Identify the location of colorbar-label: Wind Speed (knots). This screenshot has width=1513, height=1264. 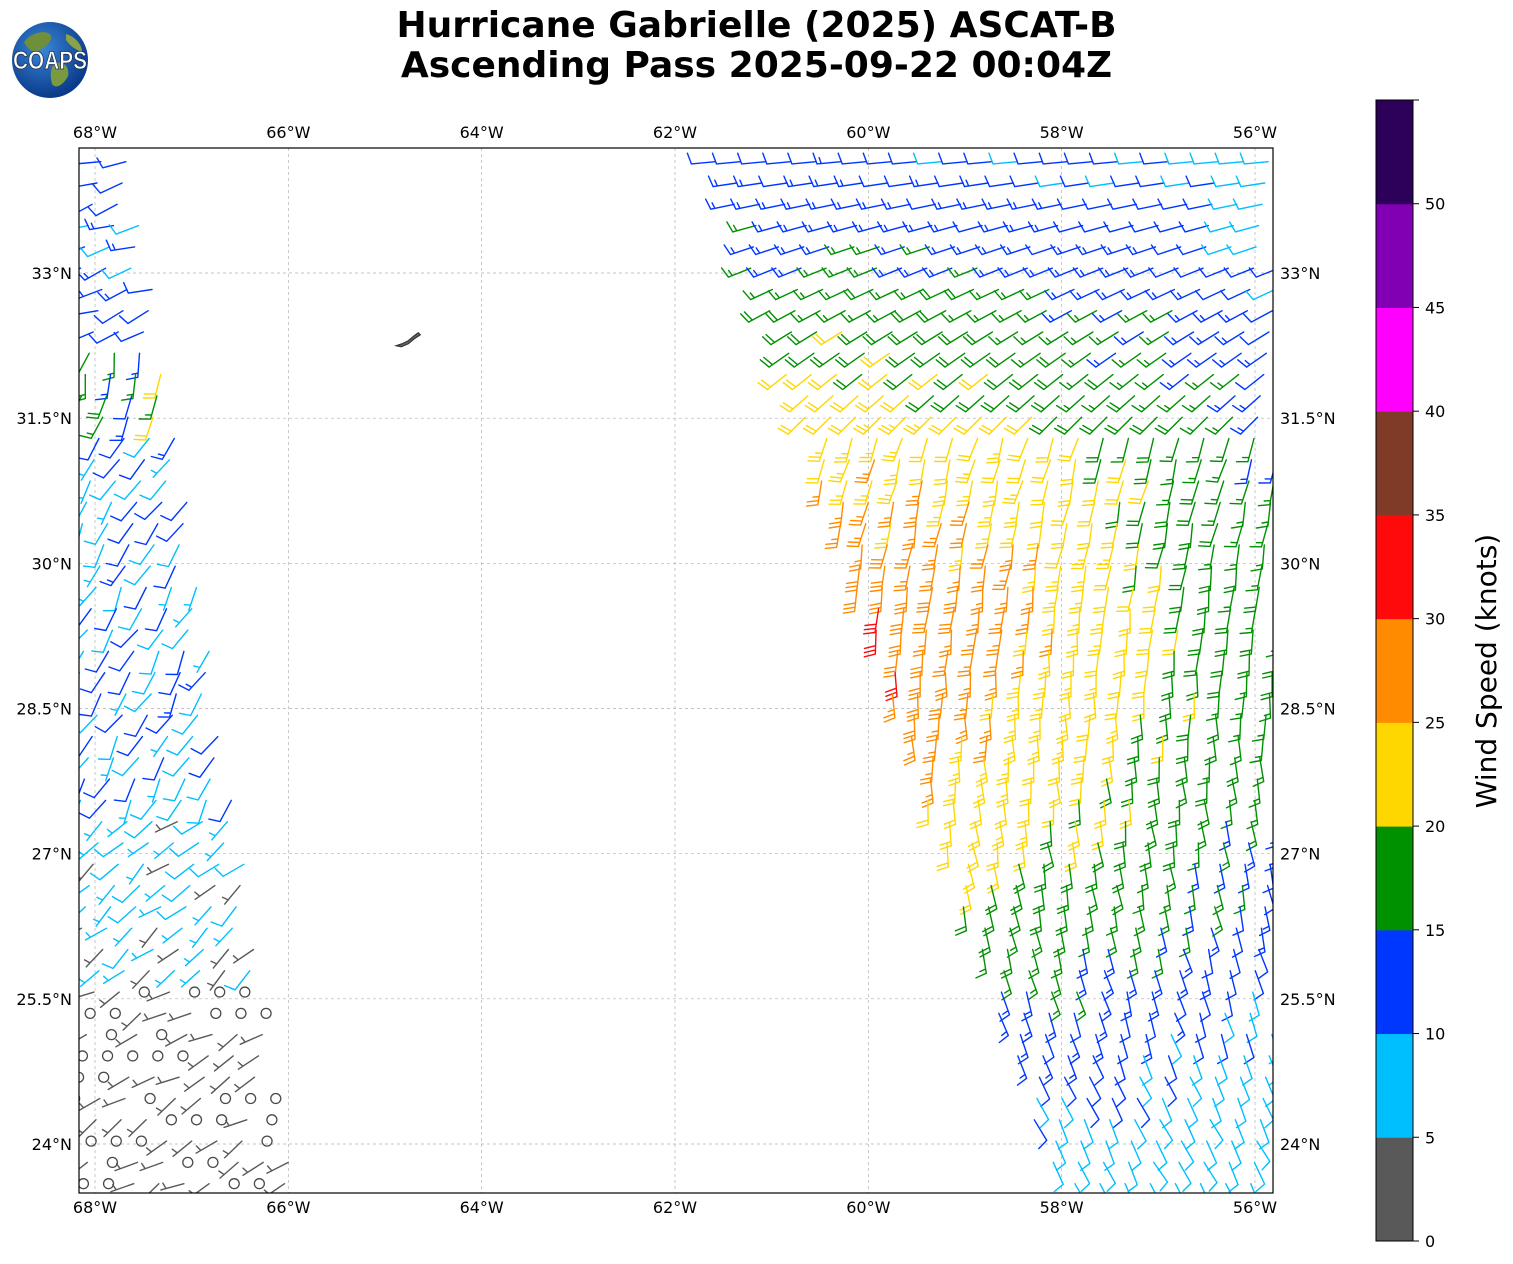
(1486, 671).